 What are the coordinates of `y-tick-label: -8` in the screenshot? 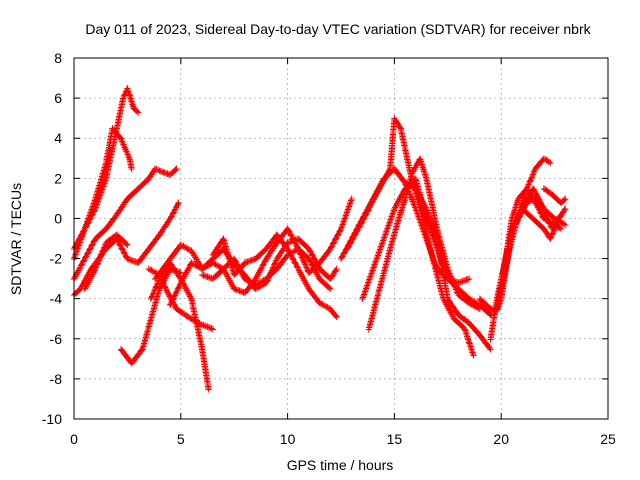 It's located at (56, 379).